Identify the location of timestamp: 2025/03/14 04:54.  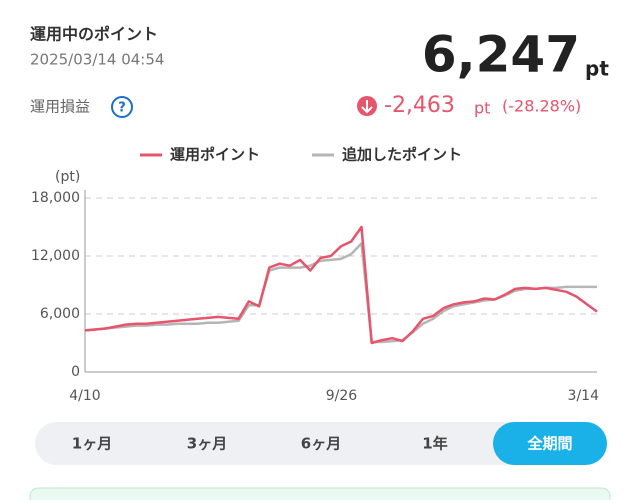
(97, 60).